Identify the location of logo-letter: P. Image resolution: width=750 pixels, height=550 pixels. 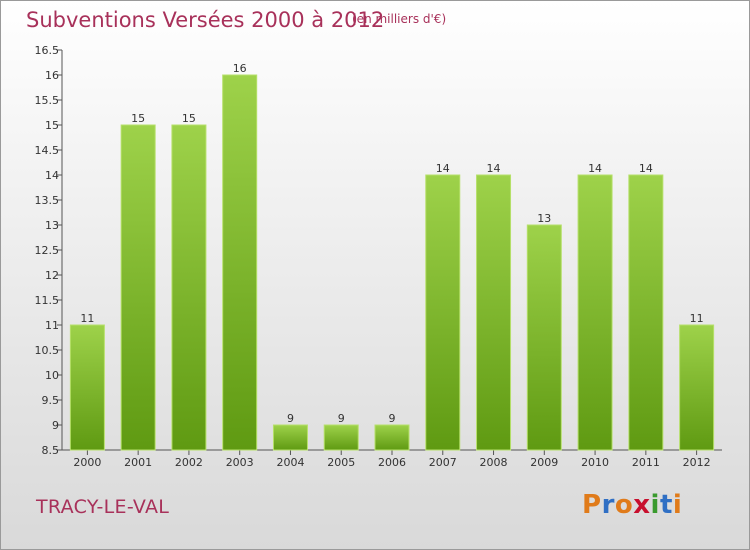
(592, 505).